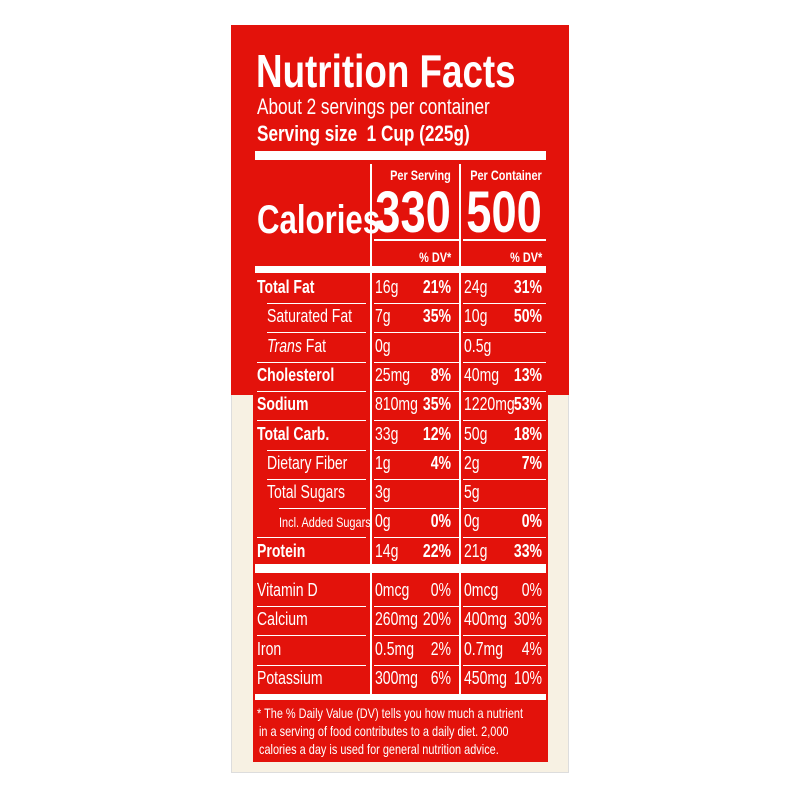 The image size is (800, 800). Describe the element at coordinates (290, 677) in the screenshot. I see `nutrient-name: Potassium` at that location.